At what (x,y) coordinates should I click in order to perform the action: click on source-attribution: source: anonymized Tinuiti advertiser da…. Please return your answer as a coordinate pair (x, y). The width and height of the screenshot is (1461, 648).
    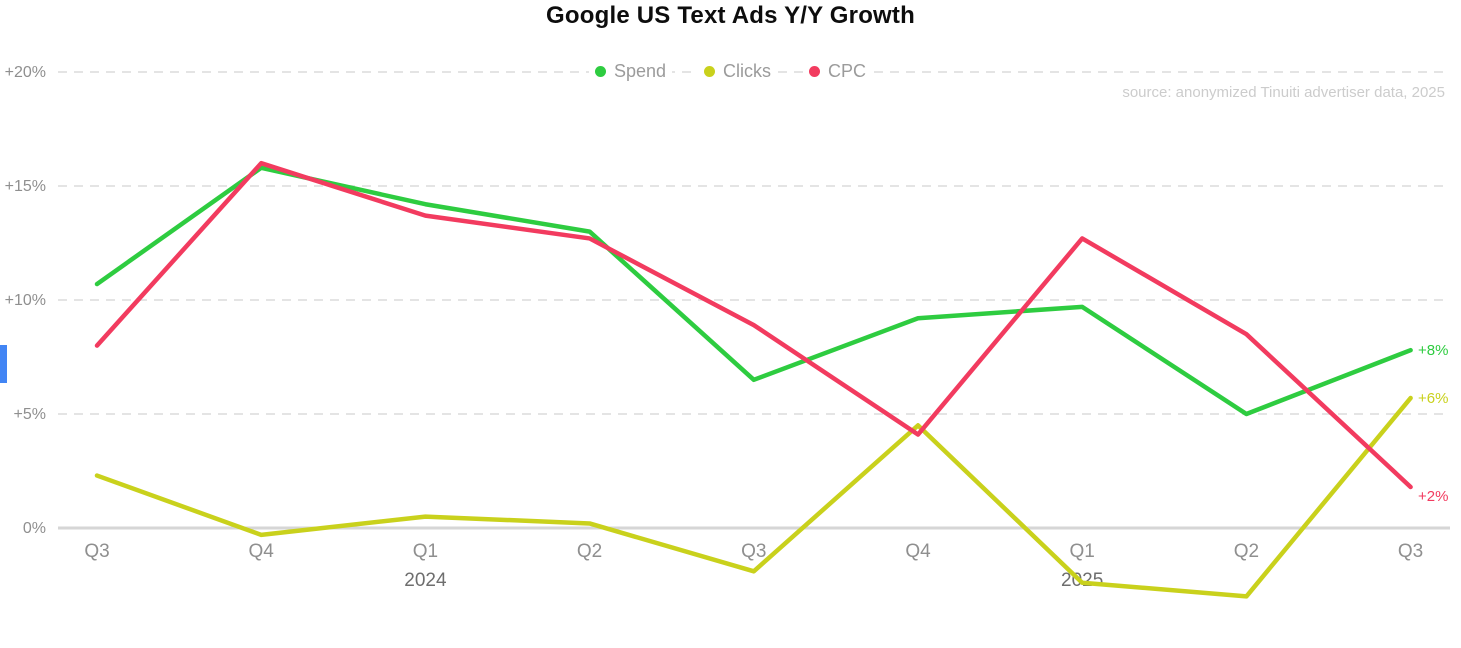
    Looking at the image, I should click on (1283, 92).